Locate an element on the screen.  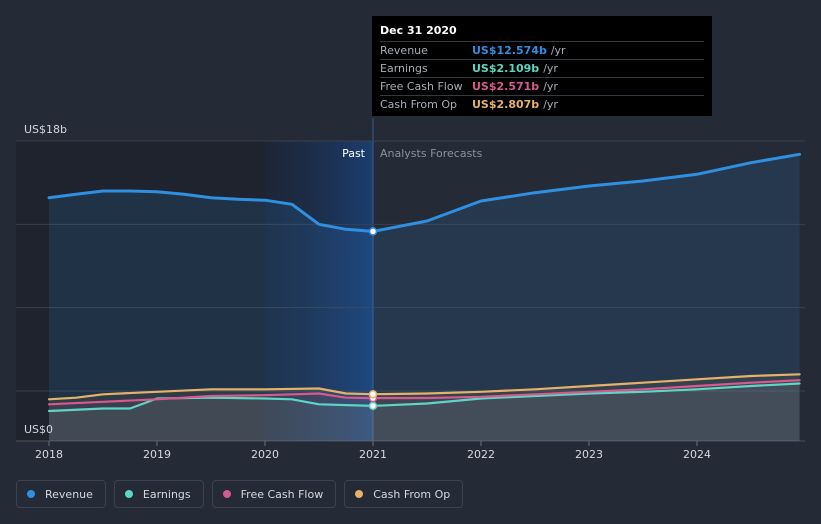
legend-label: Cash From Op is located at coordinates (412, 494).